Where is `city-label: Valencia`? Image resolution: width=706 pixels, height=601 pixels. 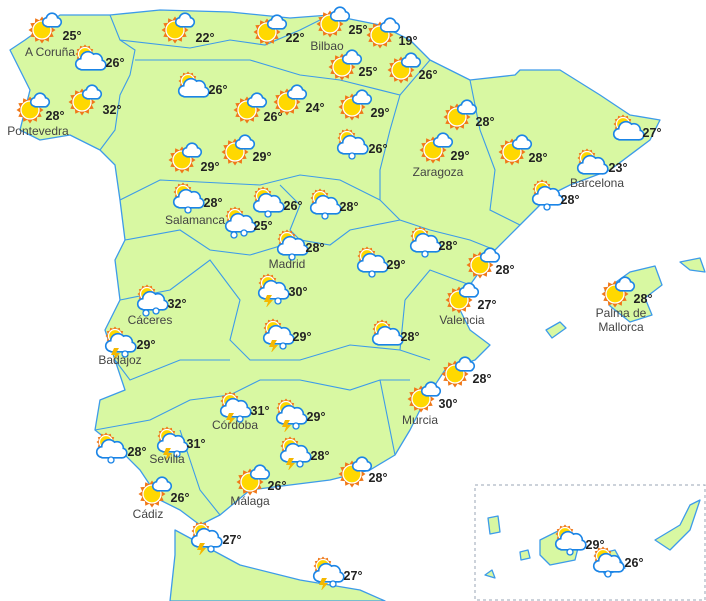
city-label: Valencia is located at coordinates (462, 320).